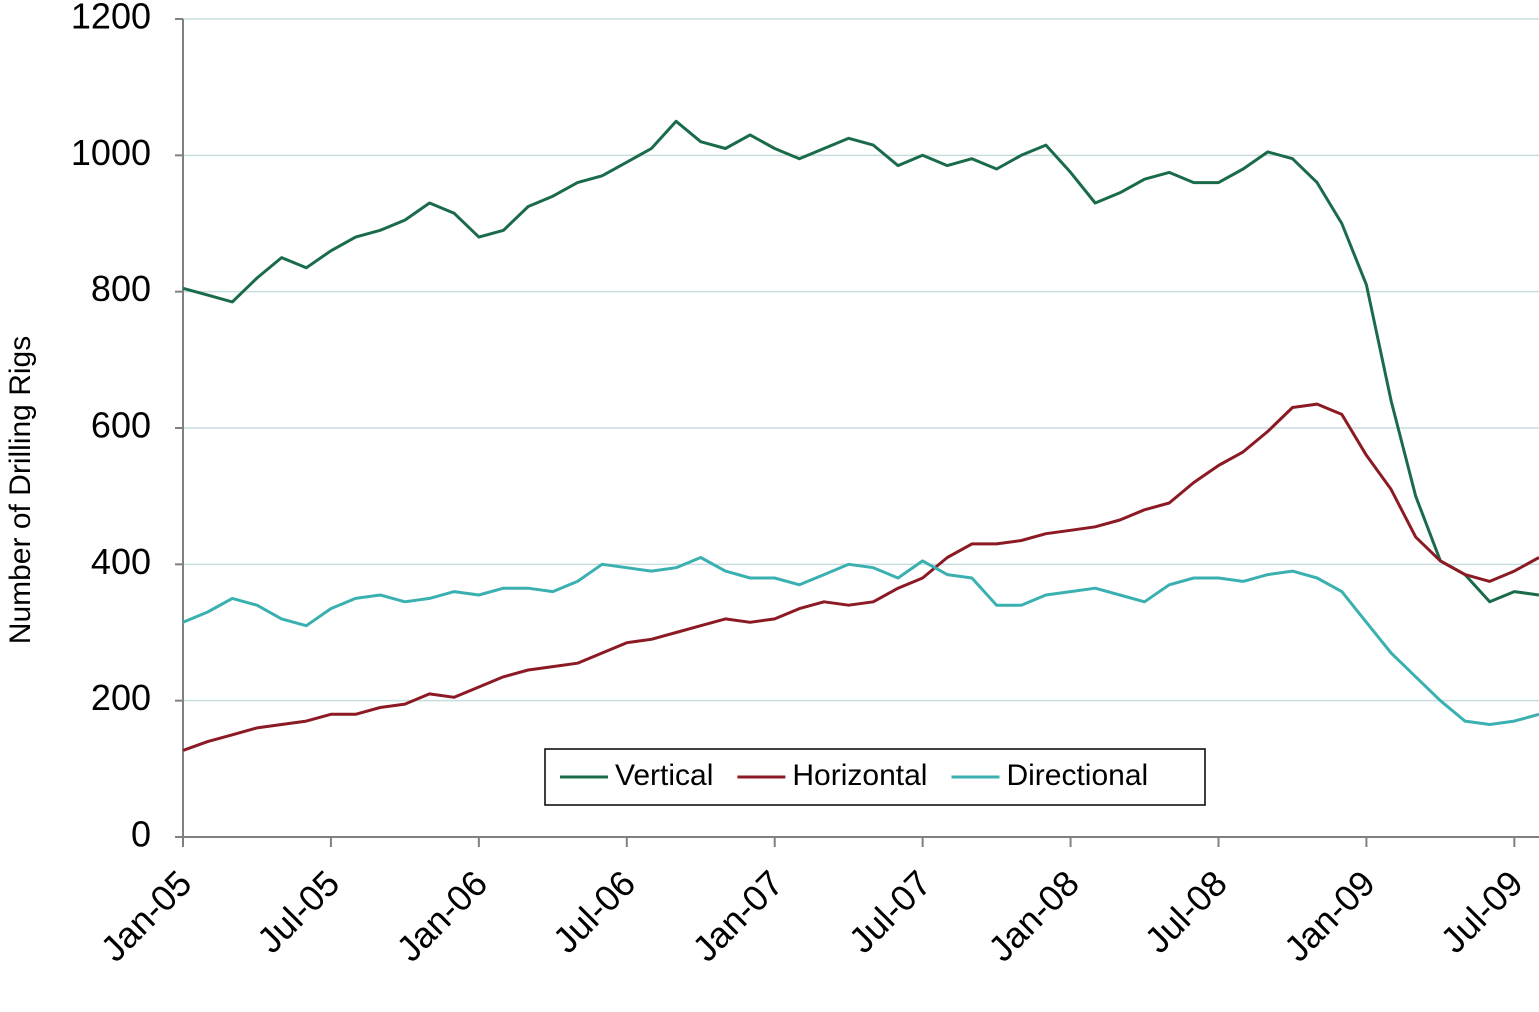  Describe the element at coordinates (1033, 915) in the screenshot. I see `x-tick-label: Jan-08` at that location.